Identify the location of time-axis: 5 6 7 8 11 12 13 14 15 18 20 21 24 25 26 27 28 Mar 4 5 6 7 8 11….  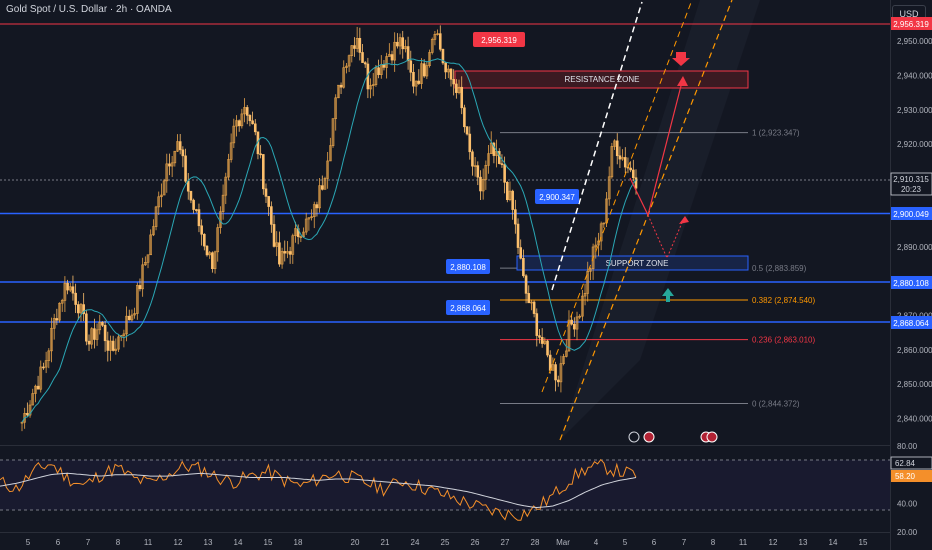
(447, 542).